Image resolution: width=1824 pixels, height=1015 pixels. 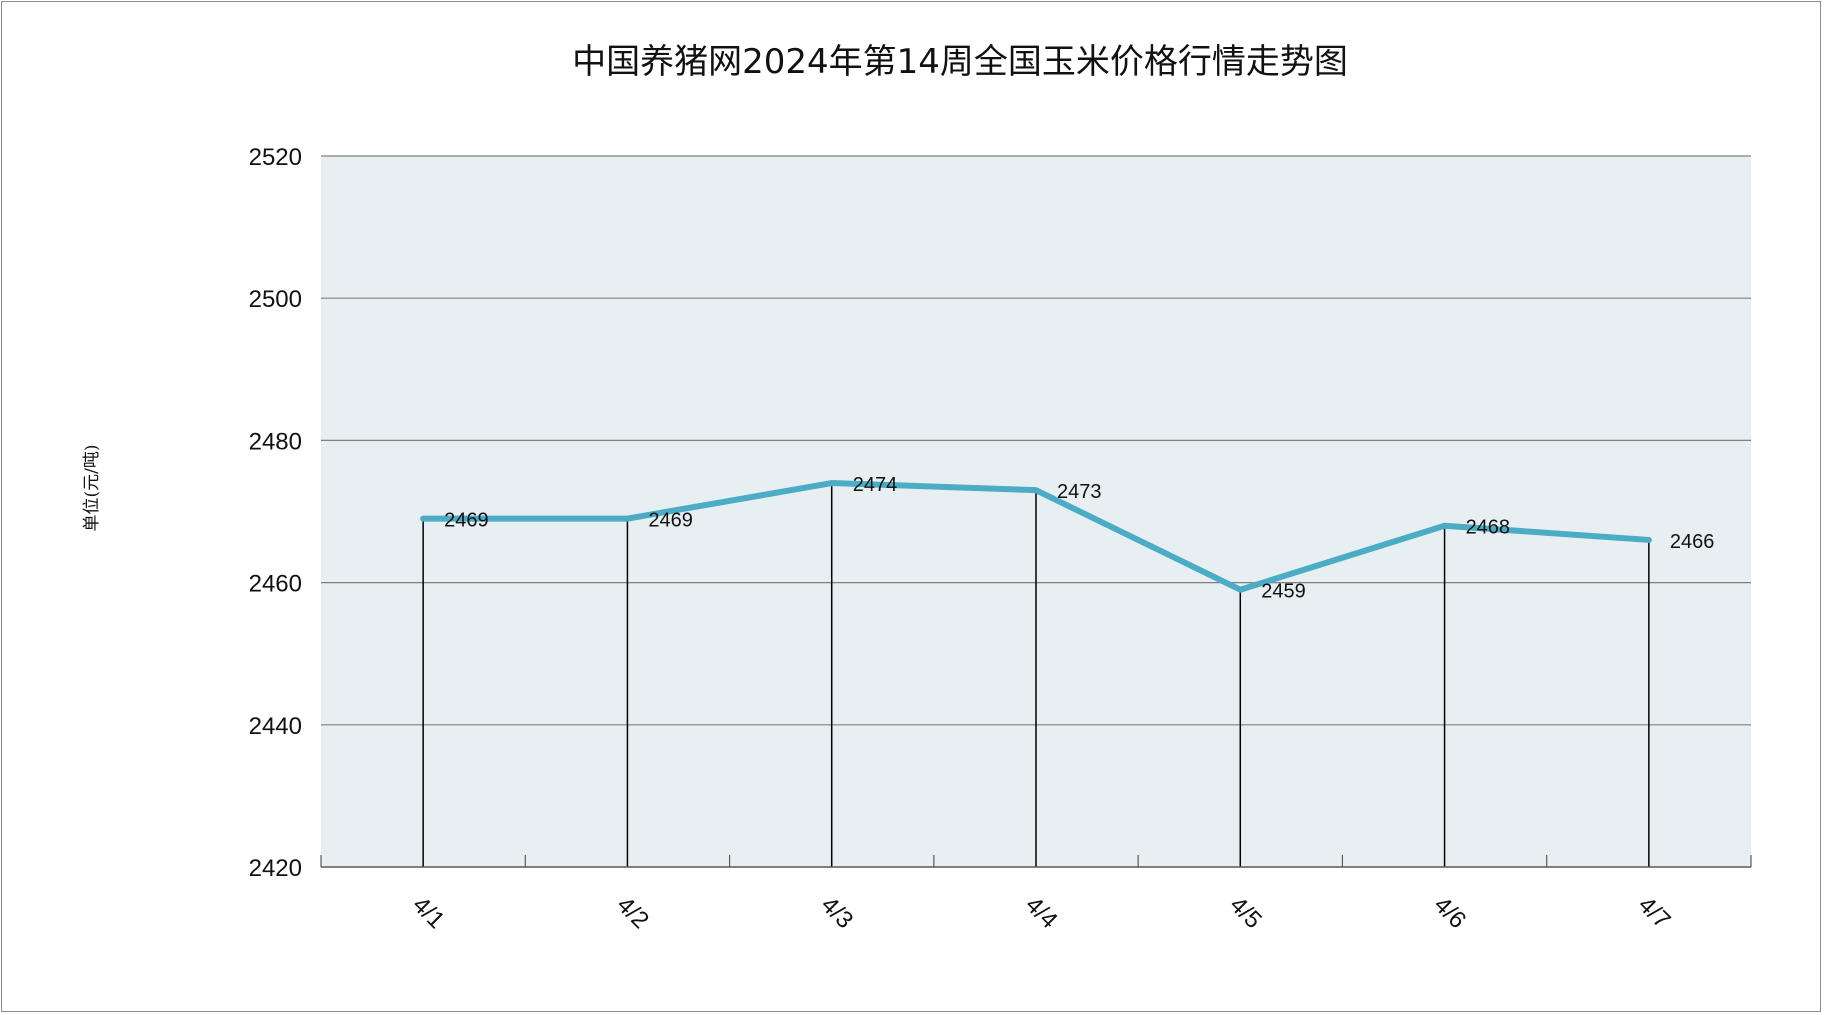 What do you see at coordinates (960, 62) in the screenshot?
I see `chart-title: 中国养猪网2024年第14周全国玉米价格行情走势图` at bounding box center [960, 62].